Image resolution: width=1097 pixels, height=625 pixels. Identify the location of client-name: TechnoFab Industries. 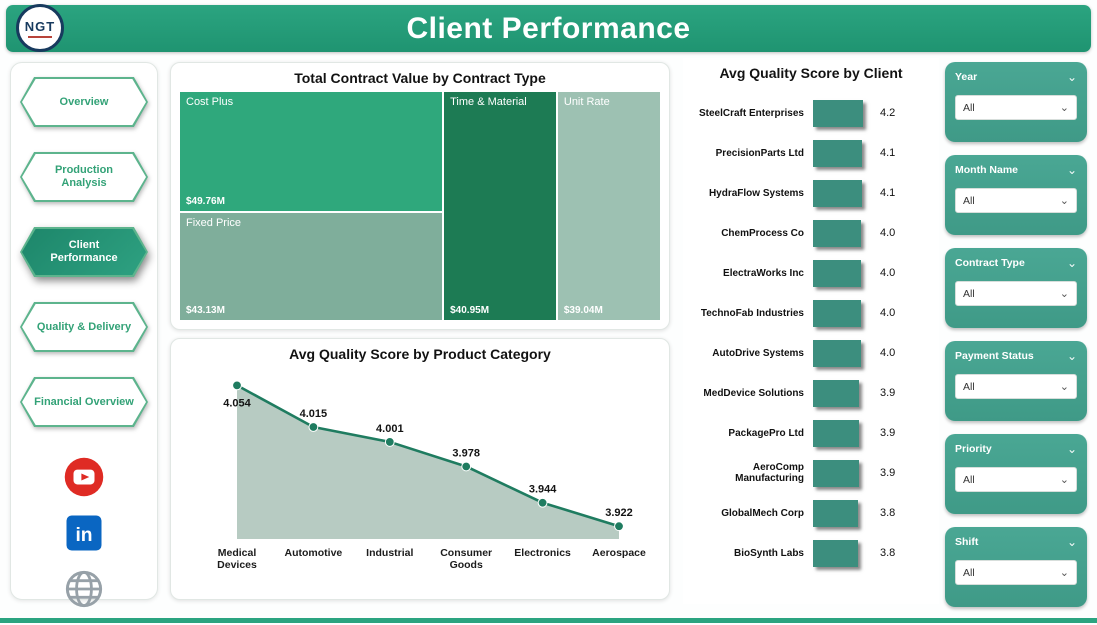
(752, 313).